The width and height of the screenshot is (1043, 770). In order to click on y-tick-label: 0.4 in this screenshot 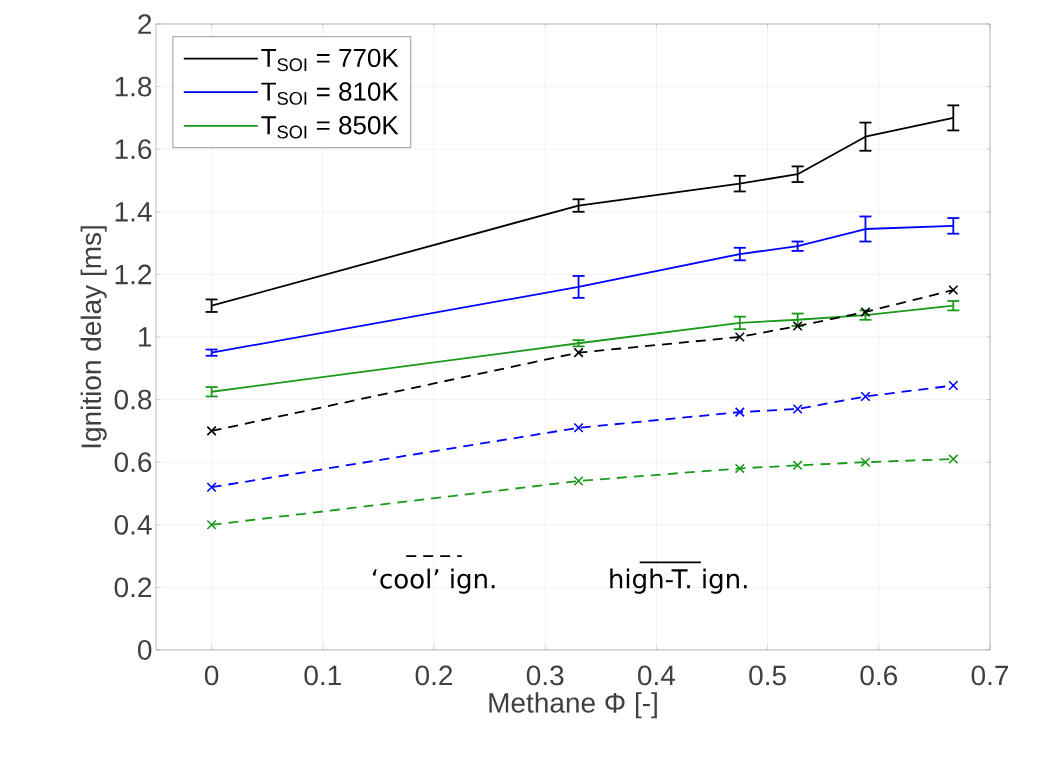, I will do `click(133, 524)`.